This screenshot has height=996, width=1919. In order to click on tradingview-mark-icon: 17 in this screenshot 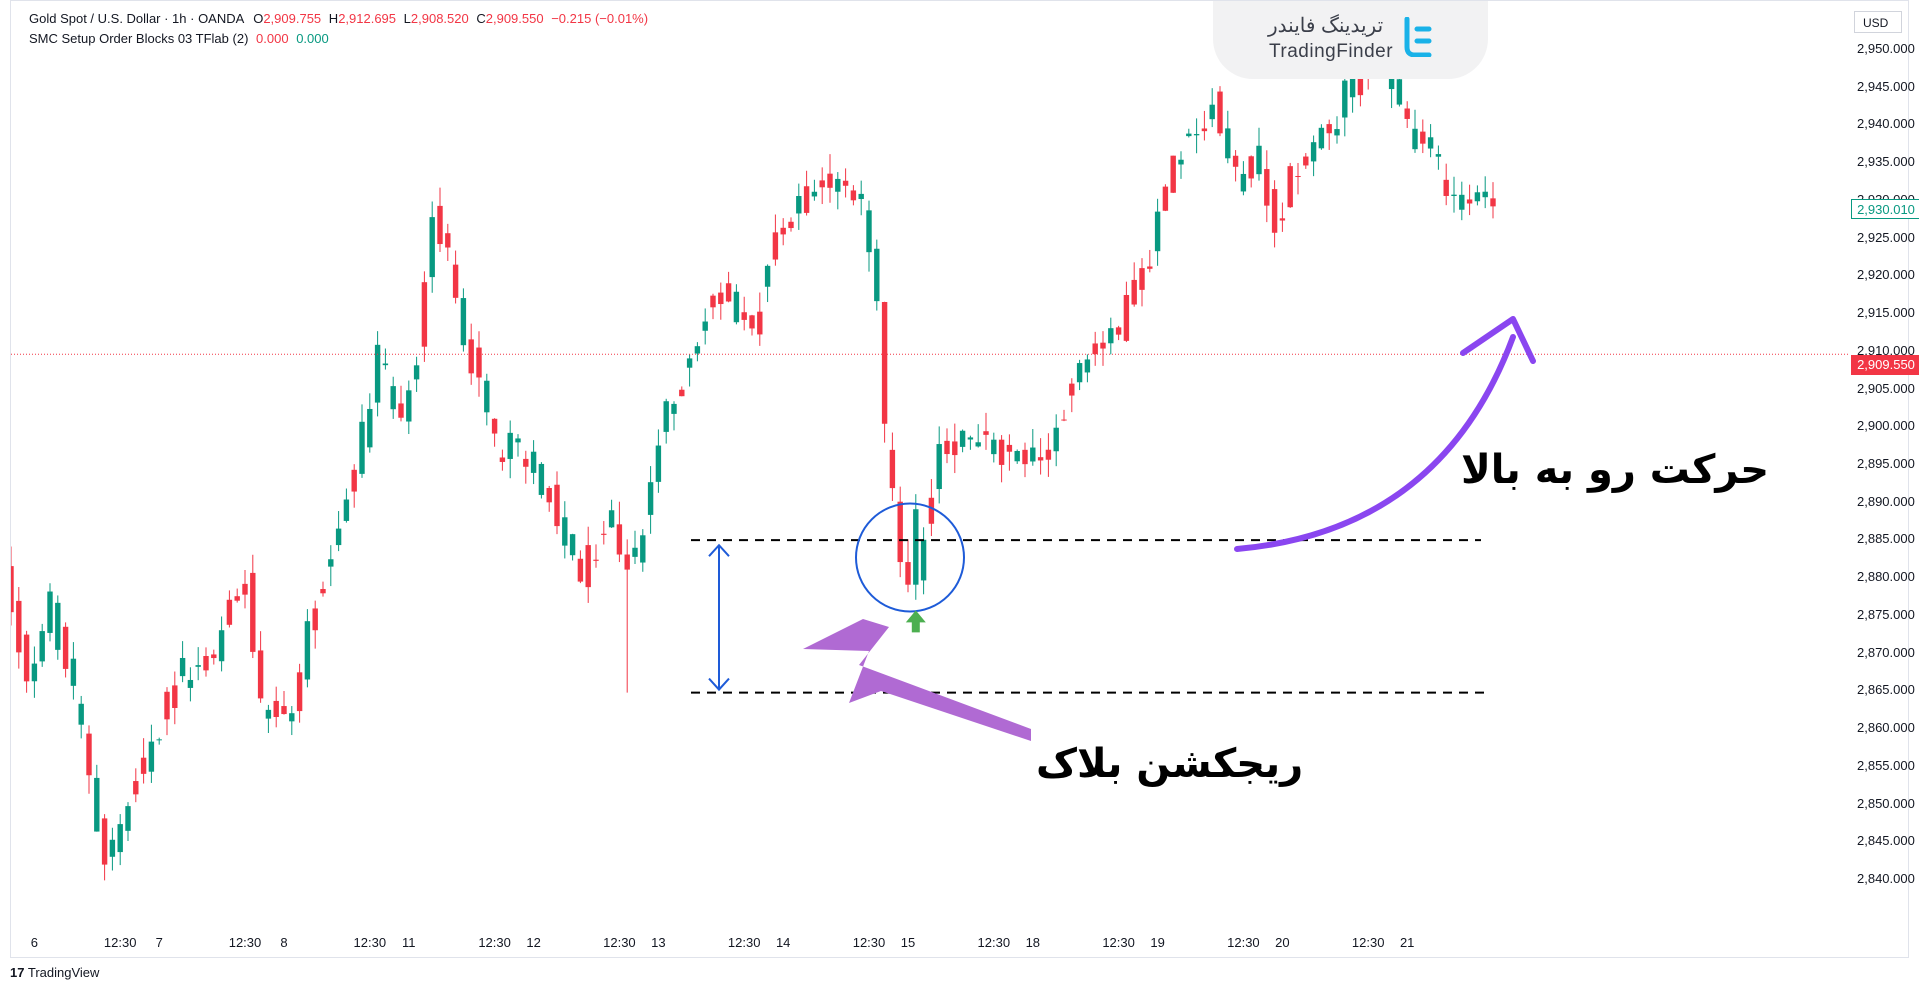, I will do `click(17, 972)`.